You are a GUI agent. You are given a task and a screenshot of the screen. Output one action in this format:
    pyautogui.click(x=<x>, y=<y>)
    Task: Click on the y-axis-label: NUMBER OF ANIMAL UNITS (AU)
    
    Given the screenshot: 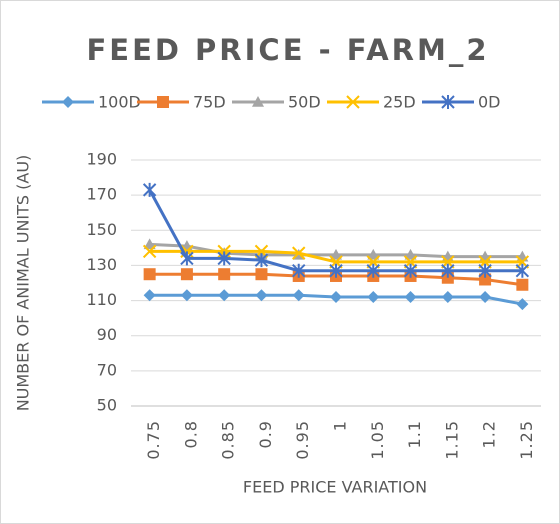 What is the action you would take?
    pyautogui.click(x=23, y=283)
    